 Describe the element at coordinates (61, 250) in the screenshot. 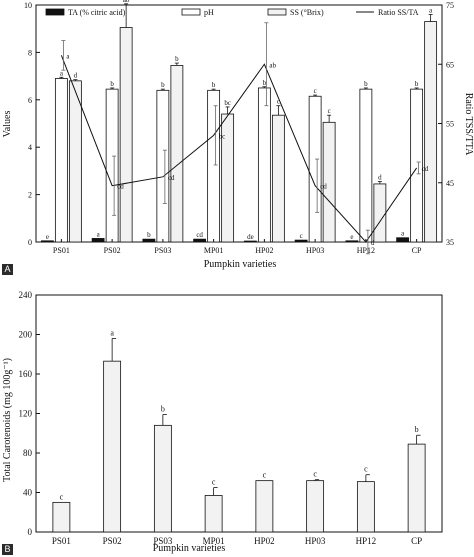

I see `x-tick-label: PS01` at that location.